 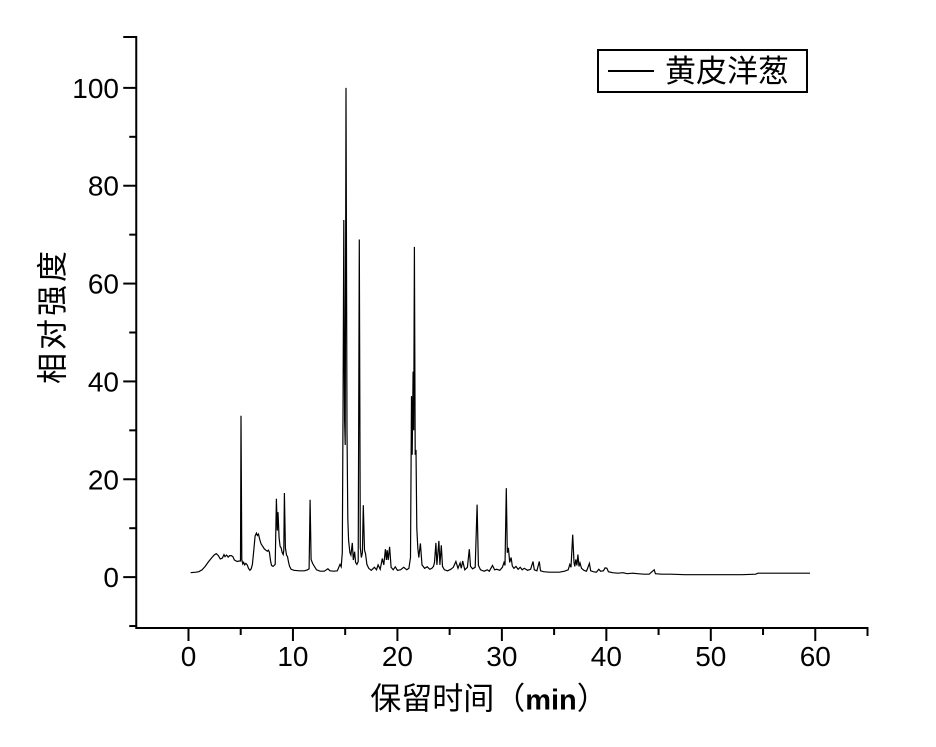 What do you see at coordinates (111, 577) in the screenshot?
I see `y-tick-label: 0` at bounding box center [111, 577].